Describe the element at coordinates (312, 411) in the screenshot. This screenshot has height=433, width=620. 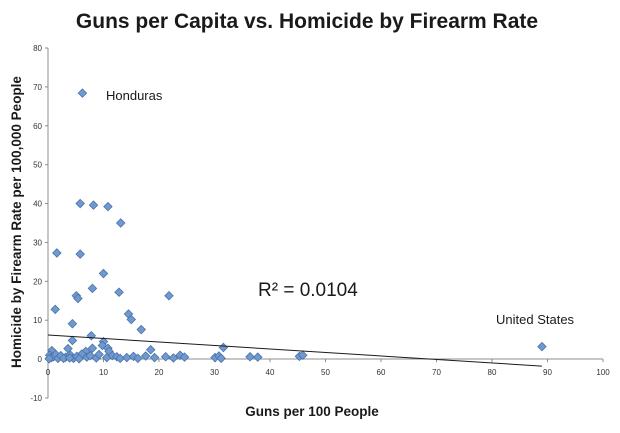
I see `x-axis-label: Guns per 100 People` at that location.